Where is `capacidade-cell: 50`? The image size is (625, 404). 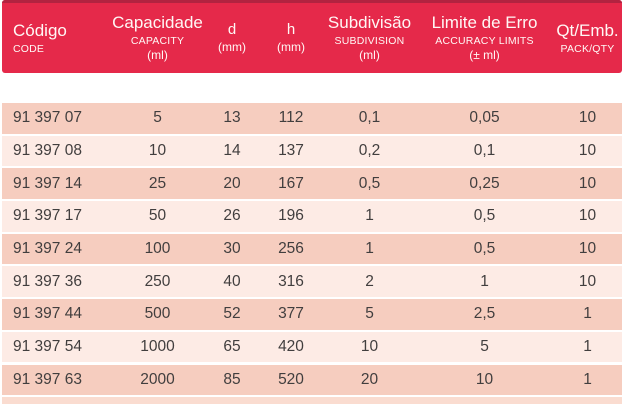 capacidade-cell: 50 is located at coordinates (157, 216).